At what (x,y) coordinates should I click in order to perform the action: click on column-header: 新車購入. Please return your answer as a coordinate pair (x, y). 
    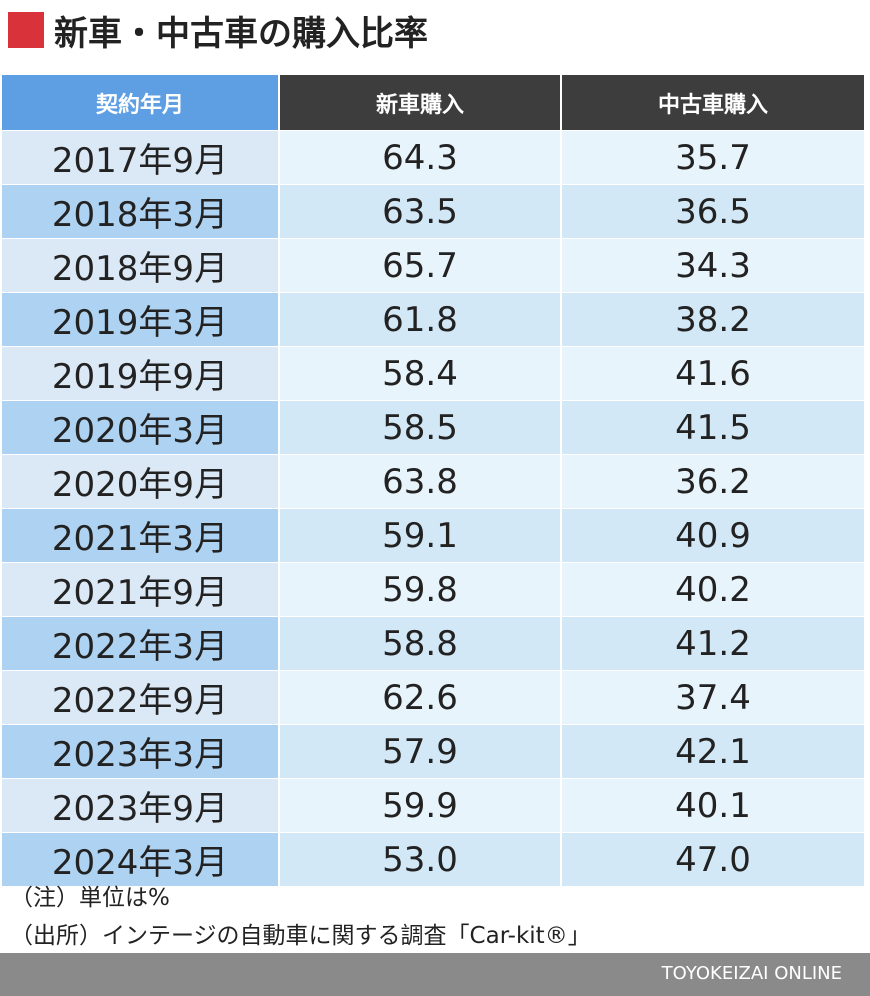
    Looking at the image, I should click on (420, 102).